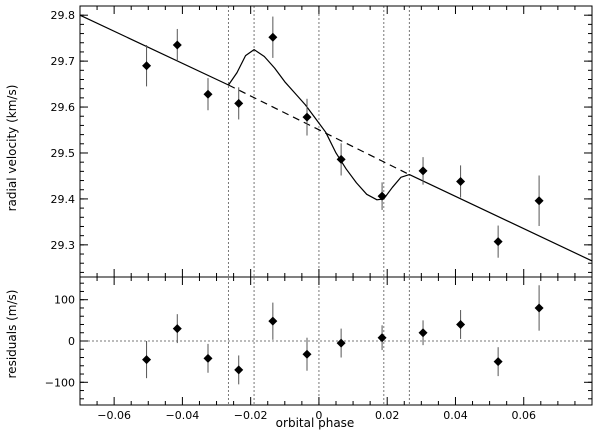 This screenshot has width=600, height=433. What do you see at coordinates (319, 130) in the screenshot?
I see `baseline-dashed-line` at bounding box center [319, 130].